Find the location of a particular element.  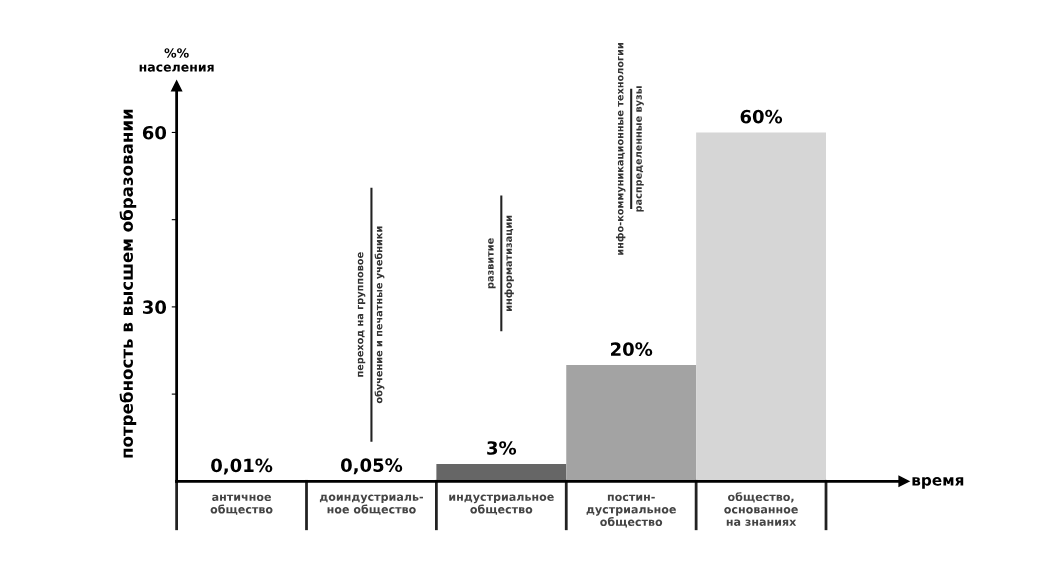

annotation: развитие информатизации is located at coordinates (501, 263).